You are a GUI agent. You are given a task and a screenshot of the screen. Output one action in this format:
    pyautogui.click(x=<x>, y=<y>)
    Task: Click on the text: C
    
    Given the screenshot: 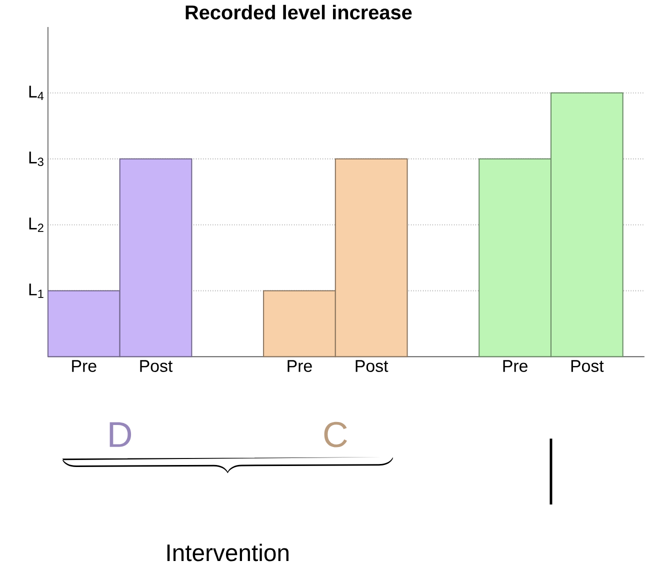 What is the action you would take?
    pyautogui.click(x=335, y=435)
    